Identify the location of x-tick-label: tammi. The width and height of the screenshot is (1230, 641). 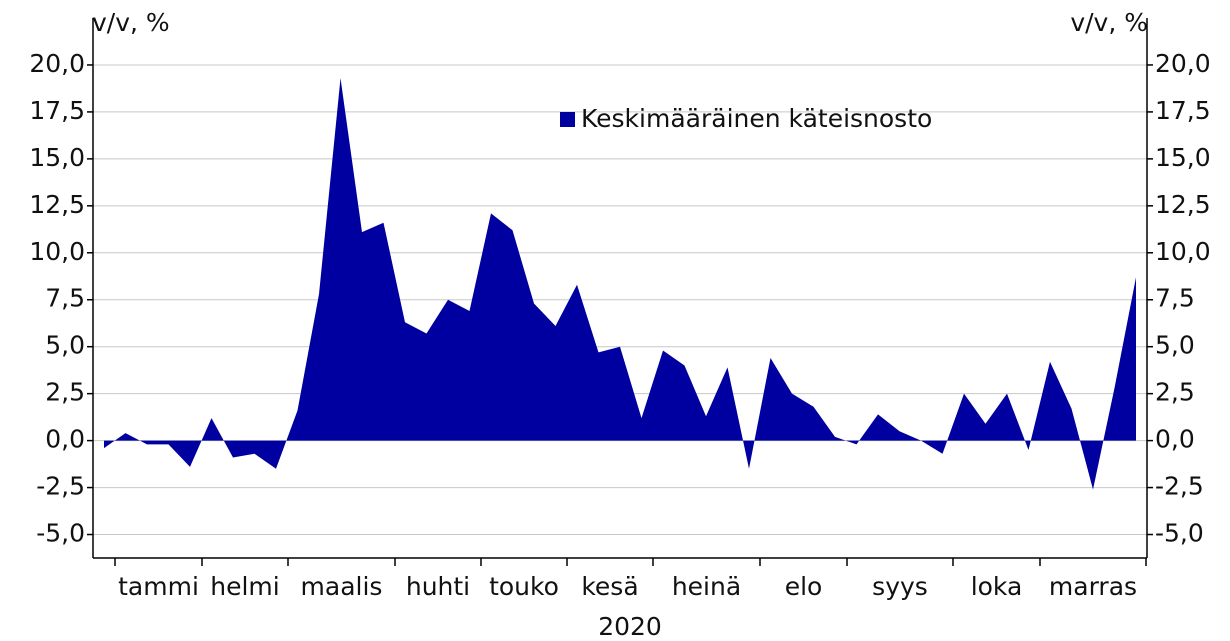
(158, 586).